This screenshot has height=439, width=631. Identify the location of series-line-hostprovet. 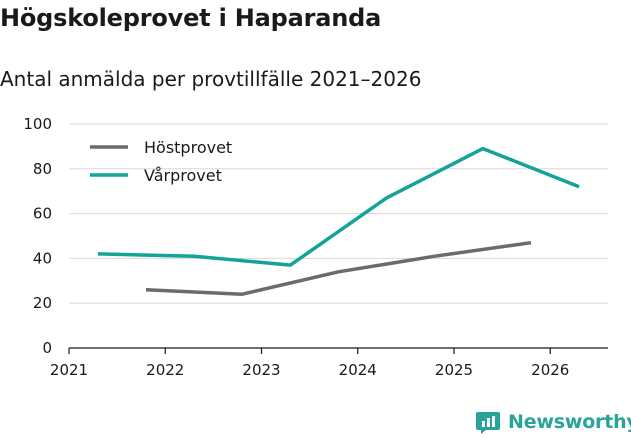
(338, 268).